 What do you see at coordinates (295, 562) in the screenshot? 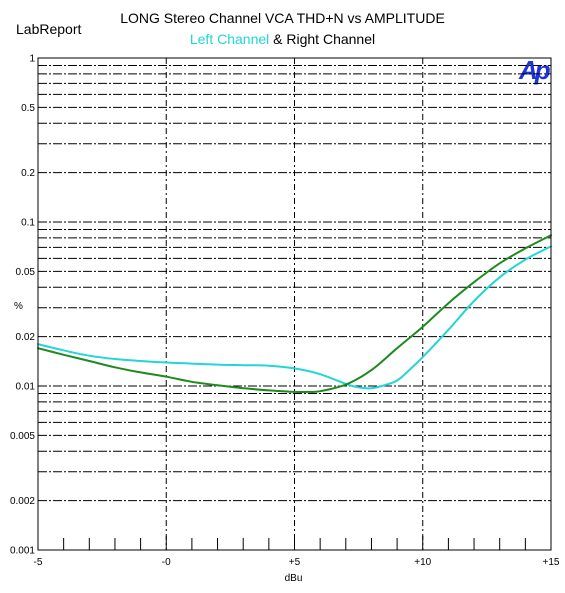
I see `x-tick-label: +5` at bounding box center [295, 562].